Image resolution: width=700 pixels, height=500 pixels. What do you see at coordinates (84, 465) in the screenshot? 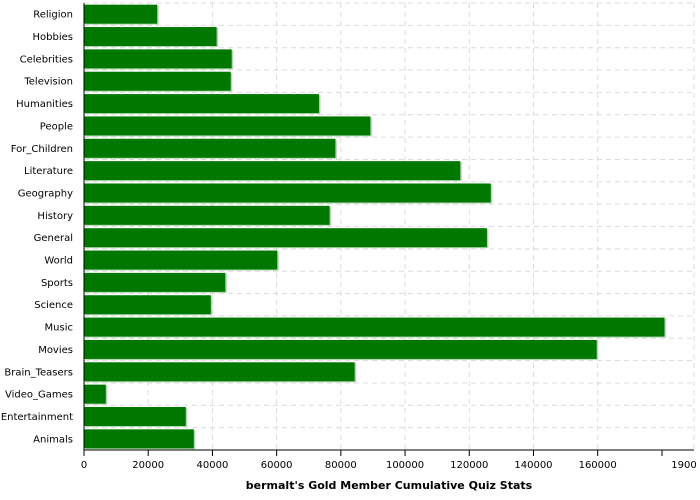
I see `x-tick-label: 0` at bounding box center [84, 465].